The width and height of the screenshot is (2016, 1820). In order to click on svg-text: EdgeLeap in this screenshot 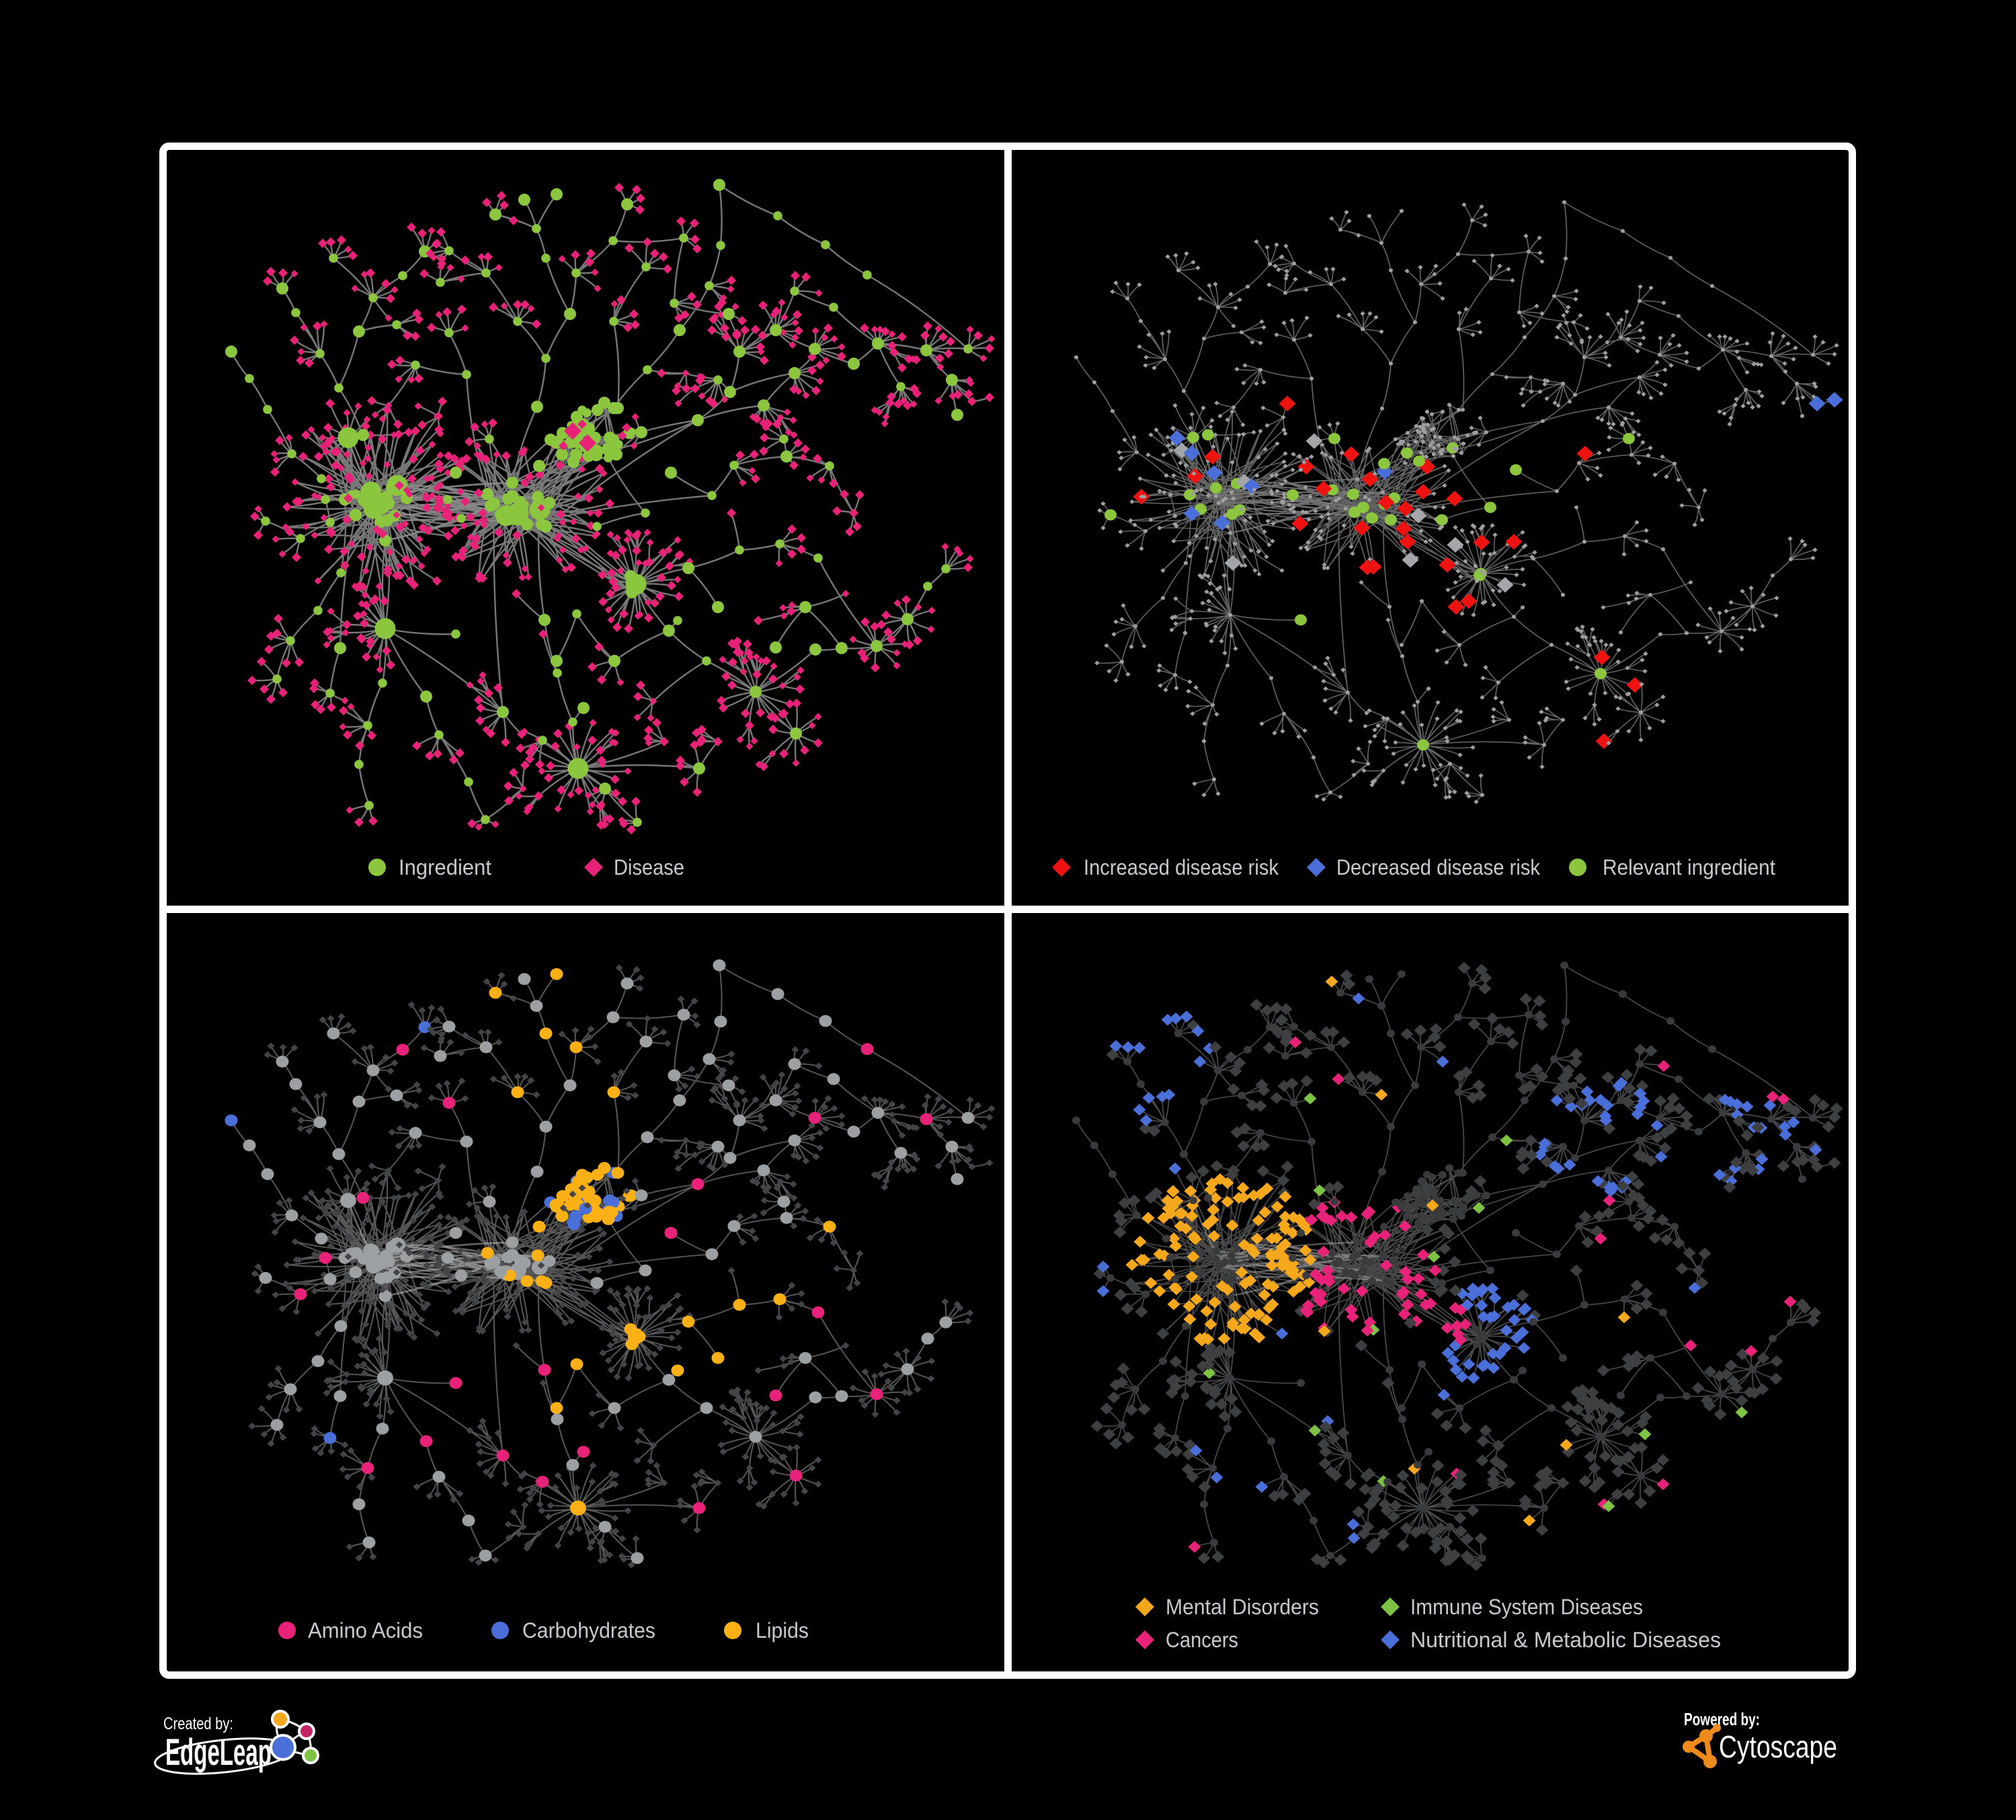, I will do `click(218, 1752)`.